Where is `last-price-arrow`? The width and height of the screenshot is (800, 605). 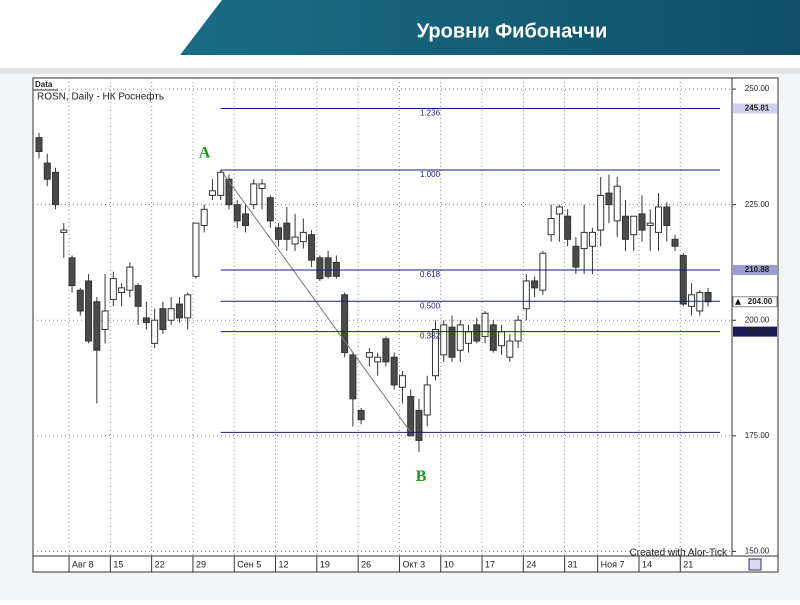 last-price-arrow is located at coordinates (738, 301).